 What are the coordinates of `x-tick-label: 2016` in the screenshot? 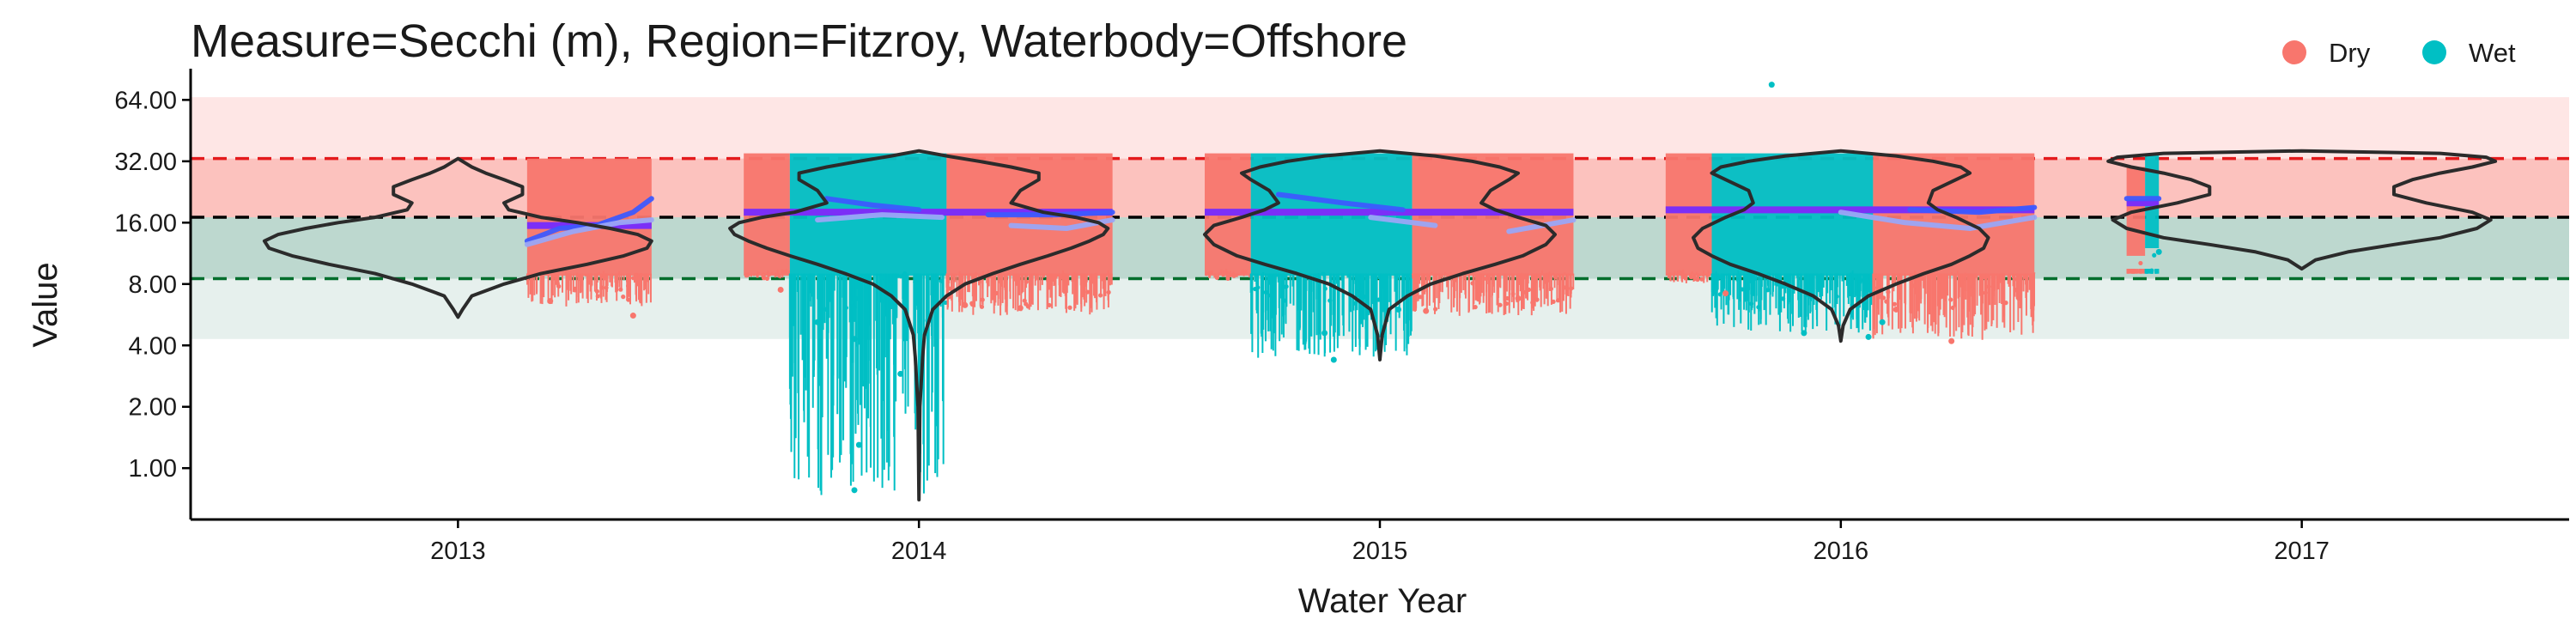 It's located at (1842, 552).